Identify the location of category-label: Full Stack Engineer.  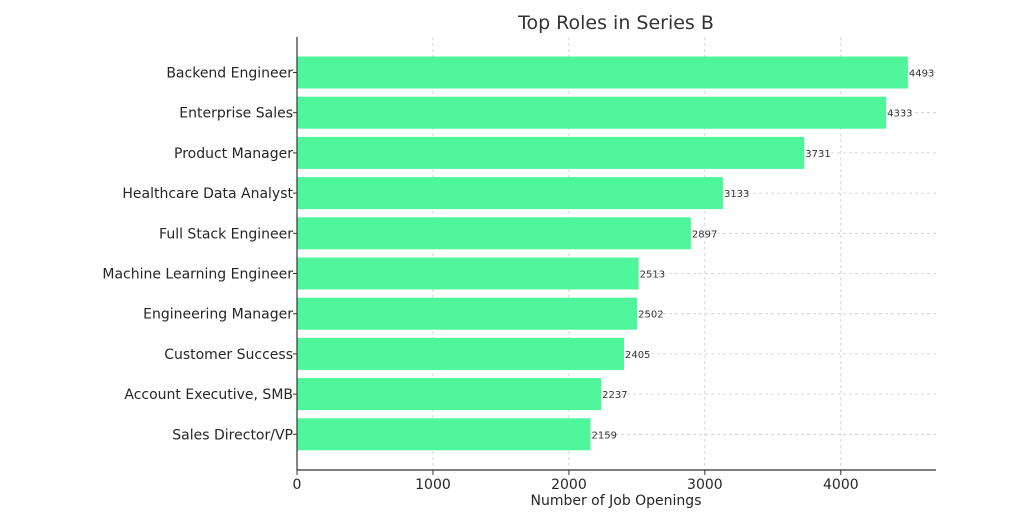
(226, 234).